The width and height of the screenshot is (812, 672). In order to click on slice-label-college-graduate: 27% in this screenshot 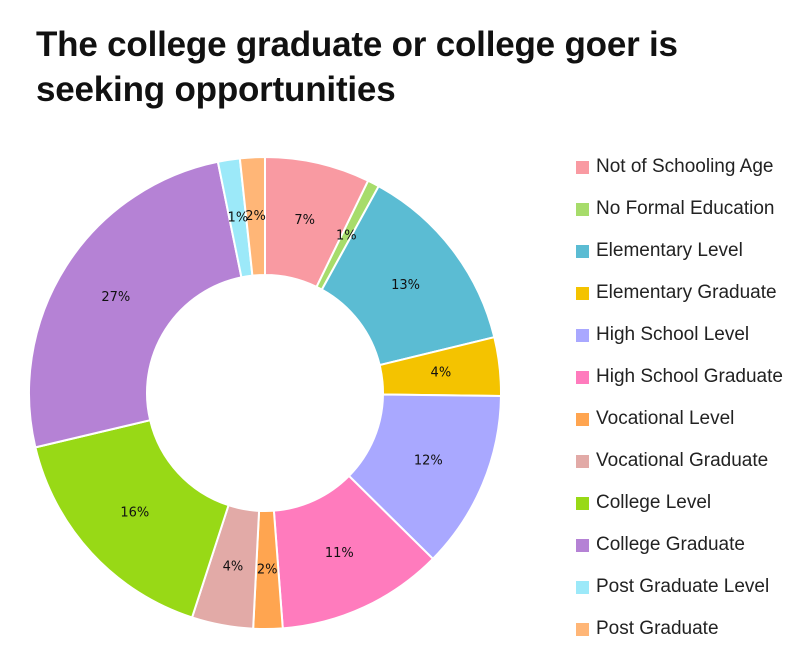, I will do `click(115, 297)`.